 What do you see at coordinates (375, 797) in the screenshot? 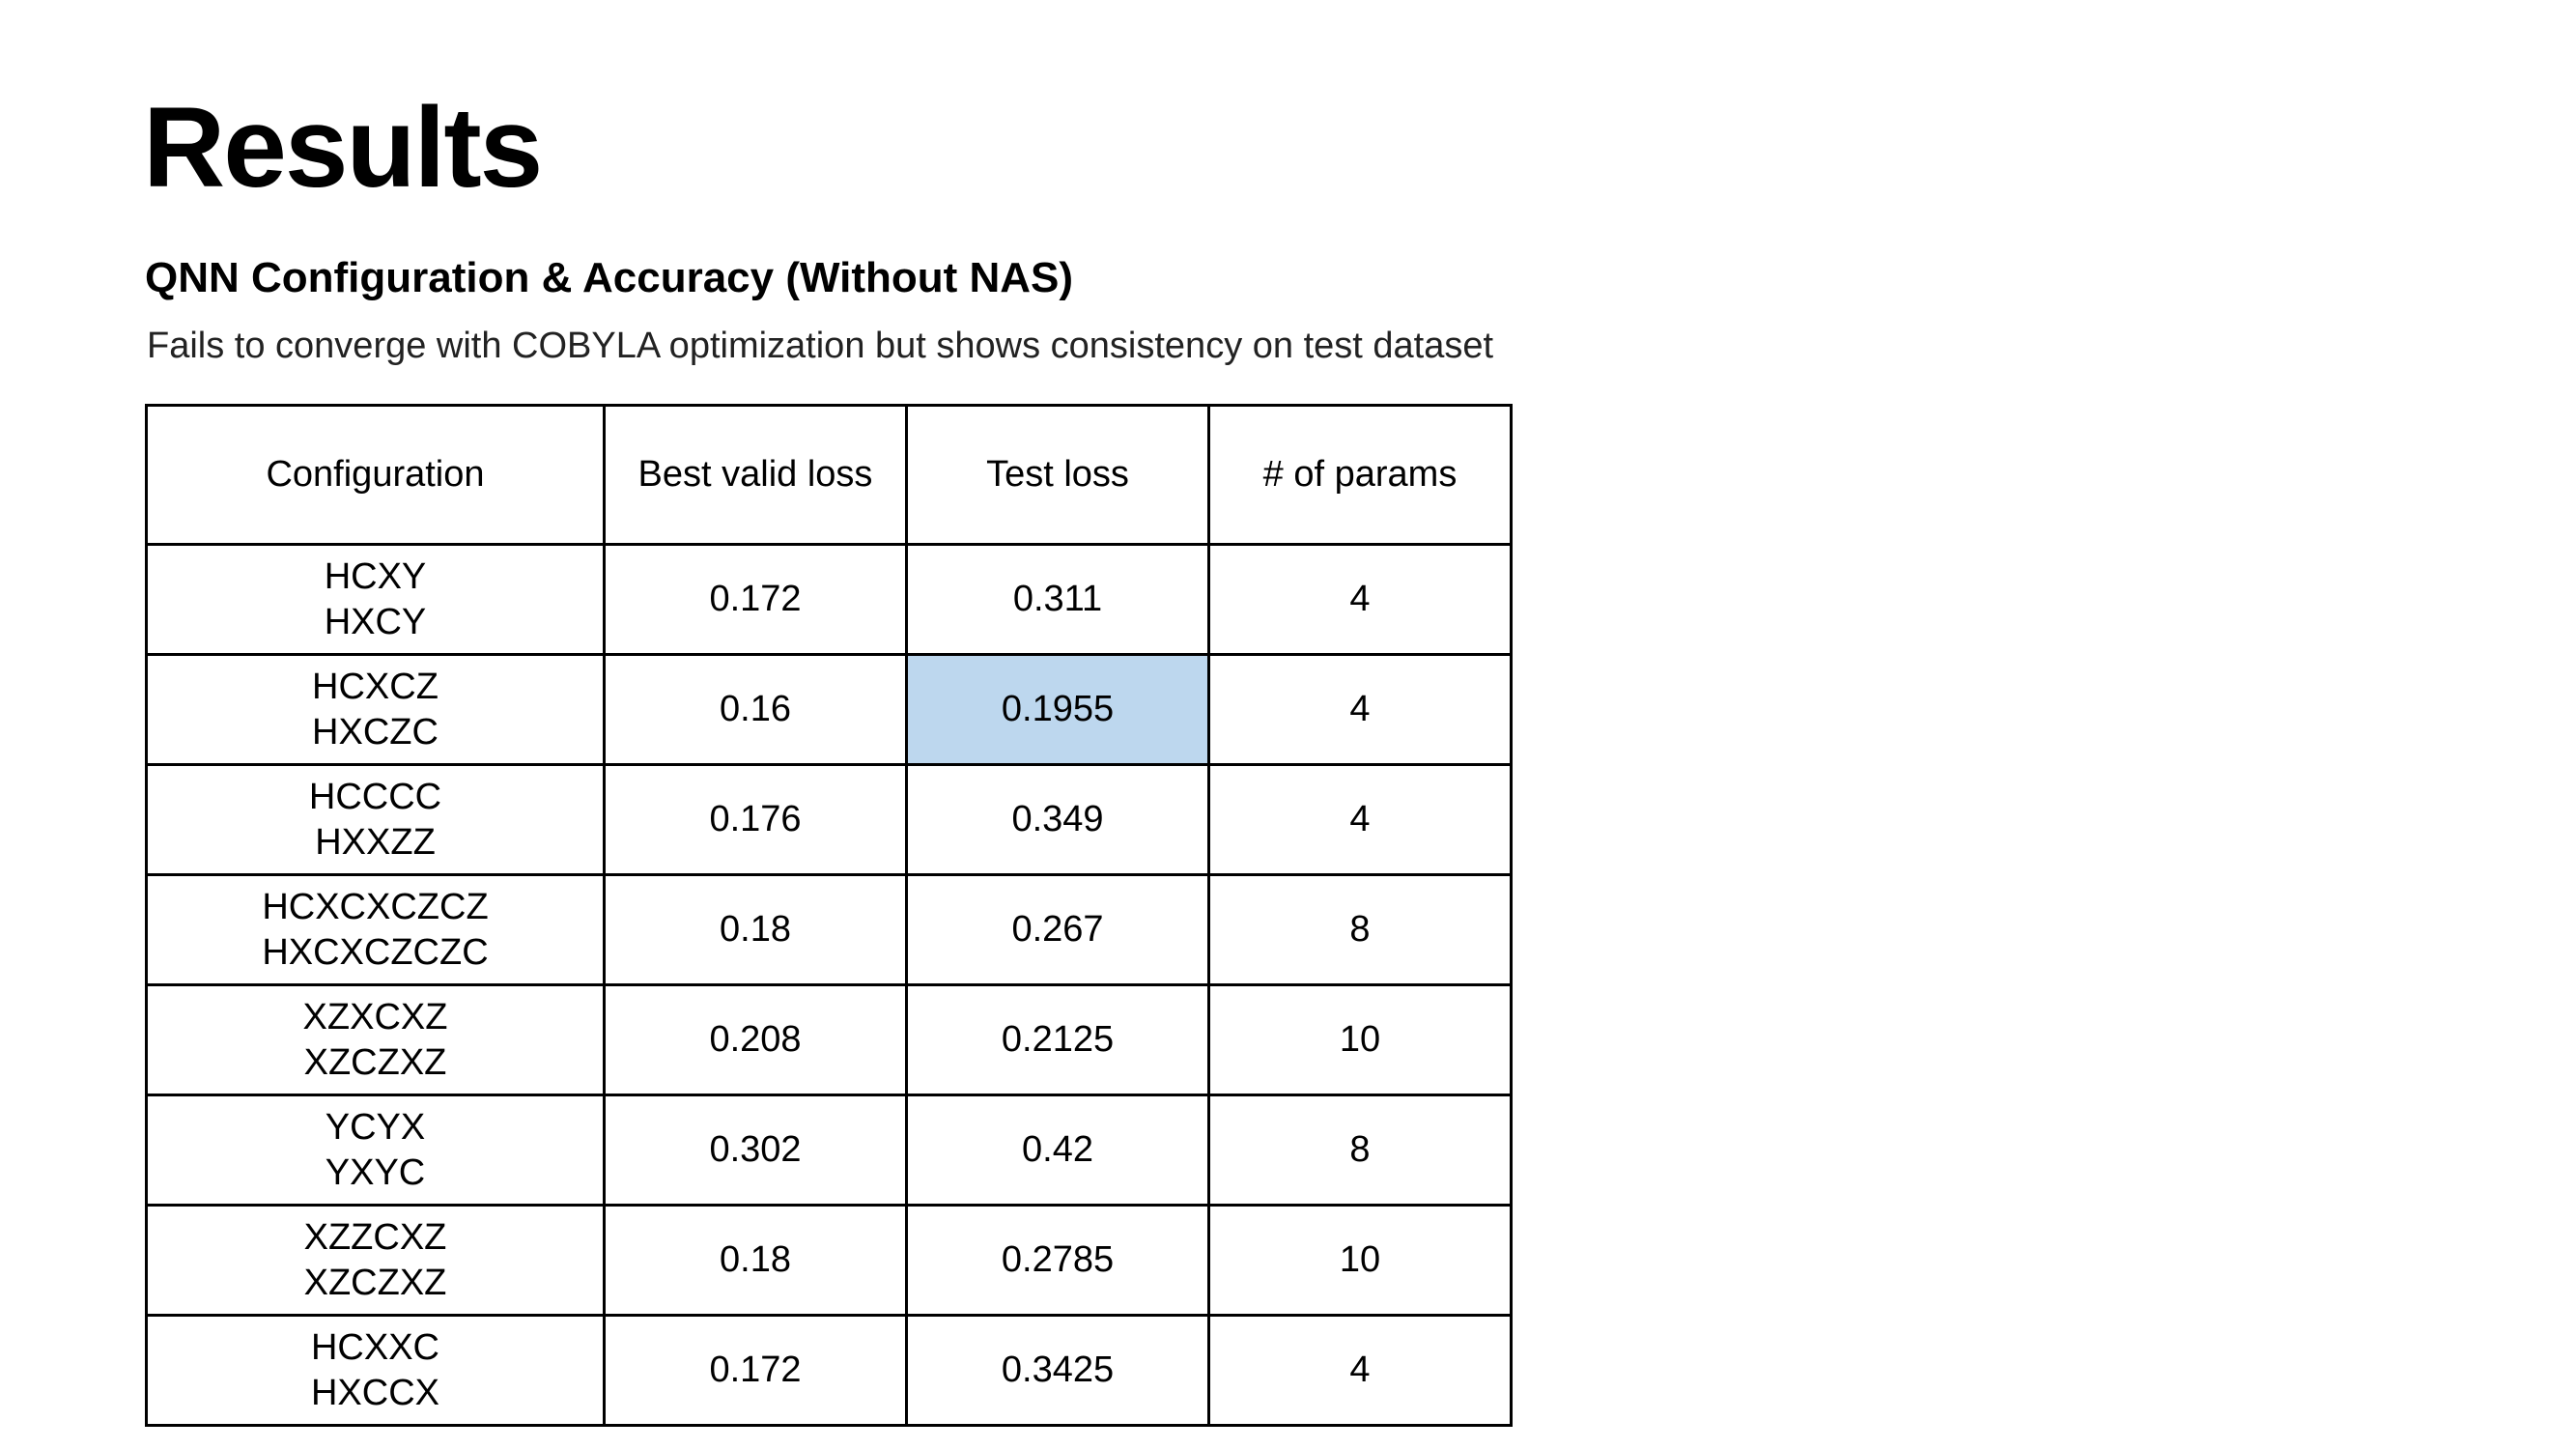
I see `configuration-line: HCCCC` at bounding box center [375, 797].